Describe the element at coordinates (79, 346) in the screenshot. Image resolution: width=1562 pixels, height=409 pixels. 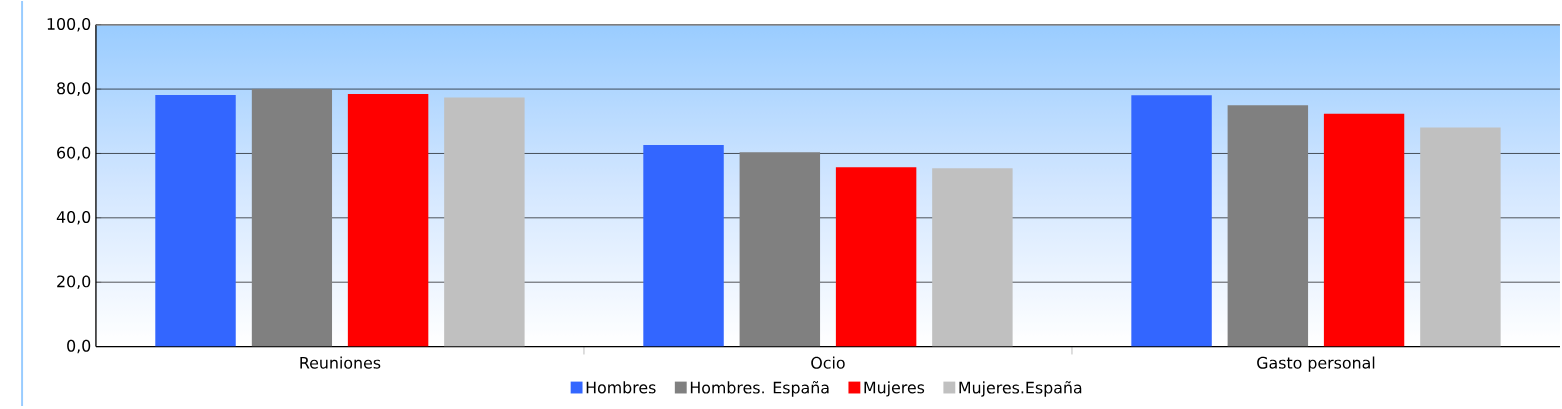
I see `y-tick-label: 0,0` at that location.